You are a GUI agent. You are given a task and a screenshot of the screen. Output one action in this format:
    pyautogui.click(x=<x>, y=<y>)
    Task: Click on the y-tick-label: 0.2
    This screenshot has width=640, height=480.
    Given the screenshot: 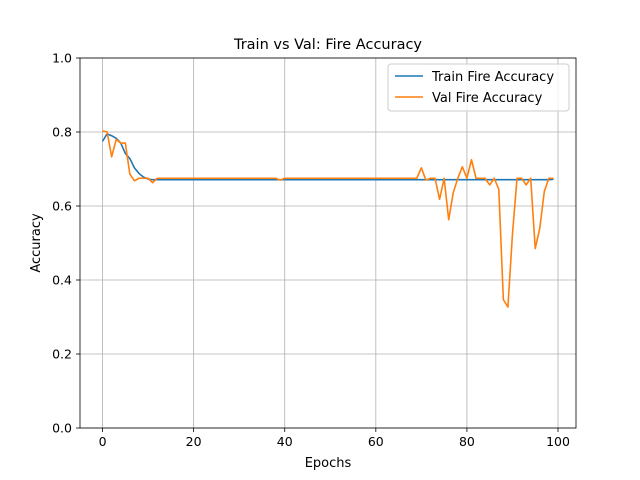 What is the action you would take?
    pyautogui.click(x=62, y=354)
    